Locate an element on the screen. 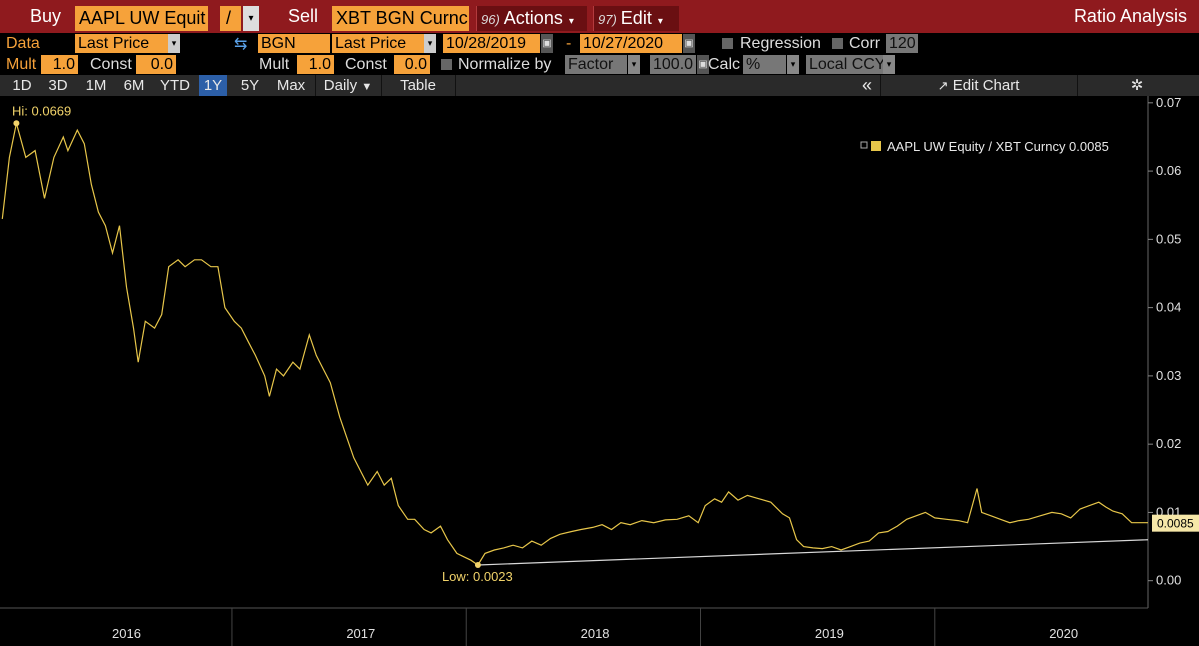 The width and height of the screenshot is (1199, 646). table-button: Table is located at coordinates (418, 85).